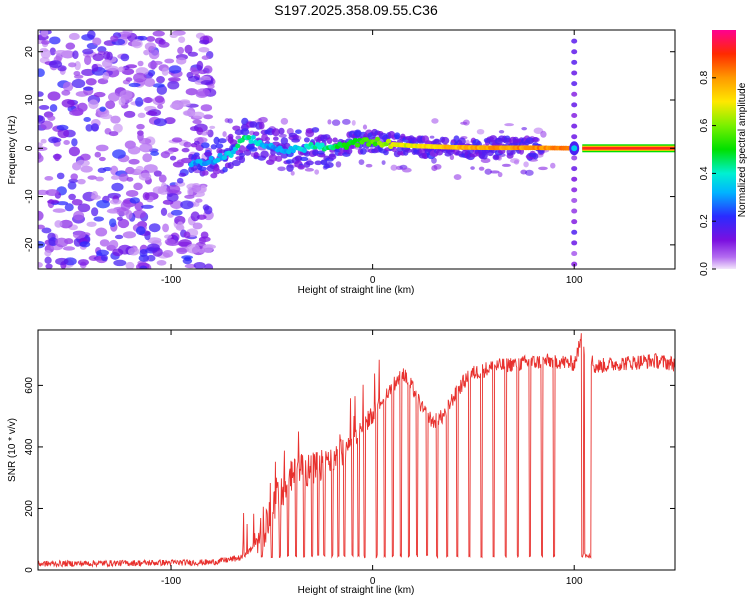  Describe the element at coordinates (724, 149) in the screenshot. I see `colorbar-gradient` at that location.